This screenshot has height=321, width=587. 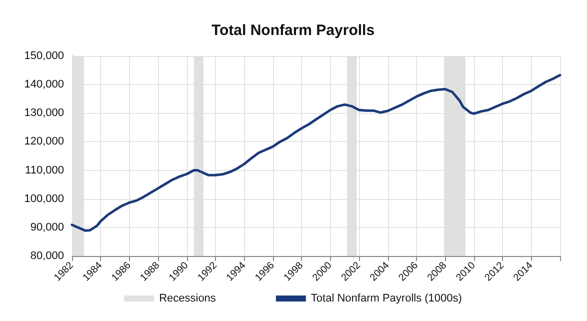 What do you see at coordinates (47, 256) in the screenshot?
I see `y-tick-label: 80,000` at bounding box center [47, 256].